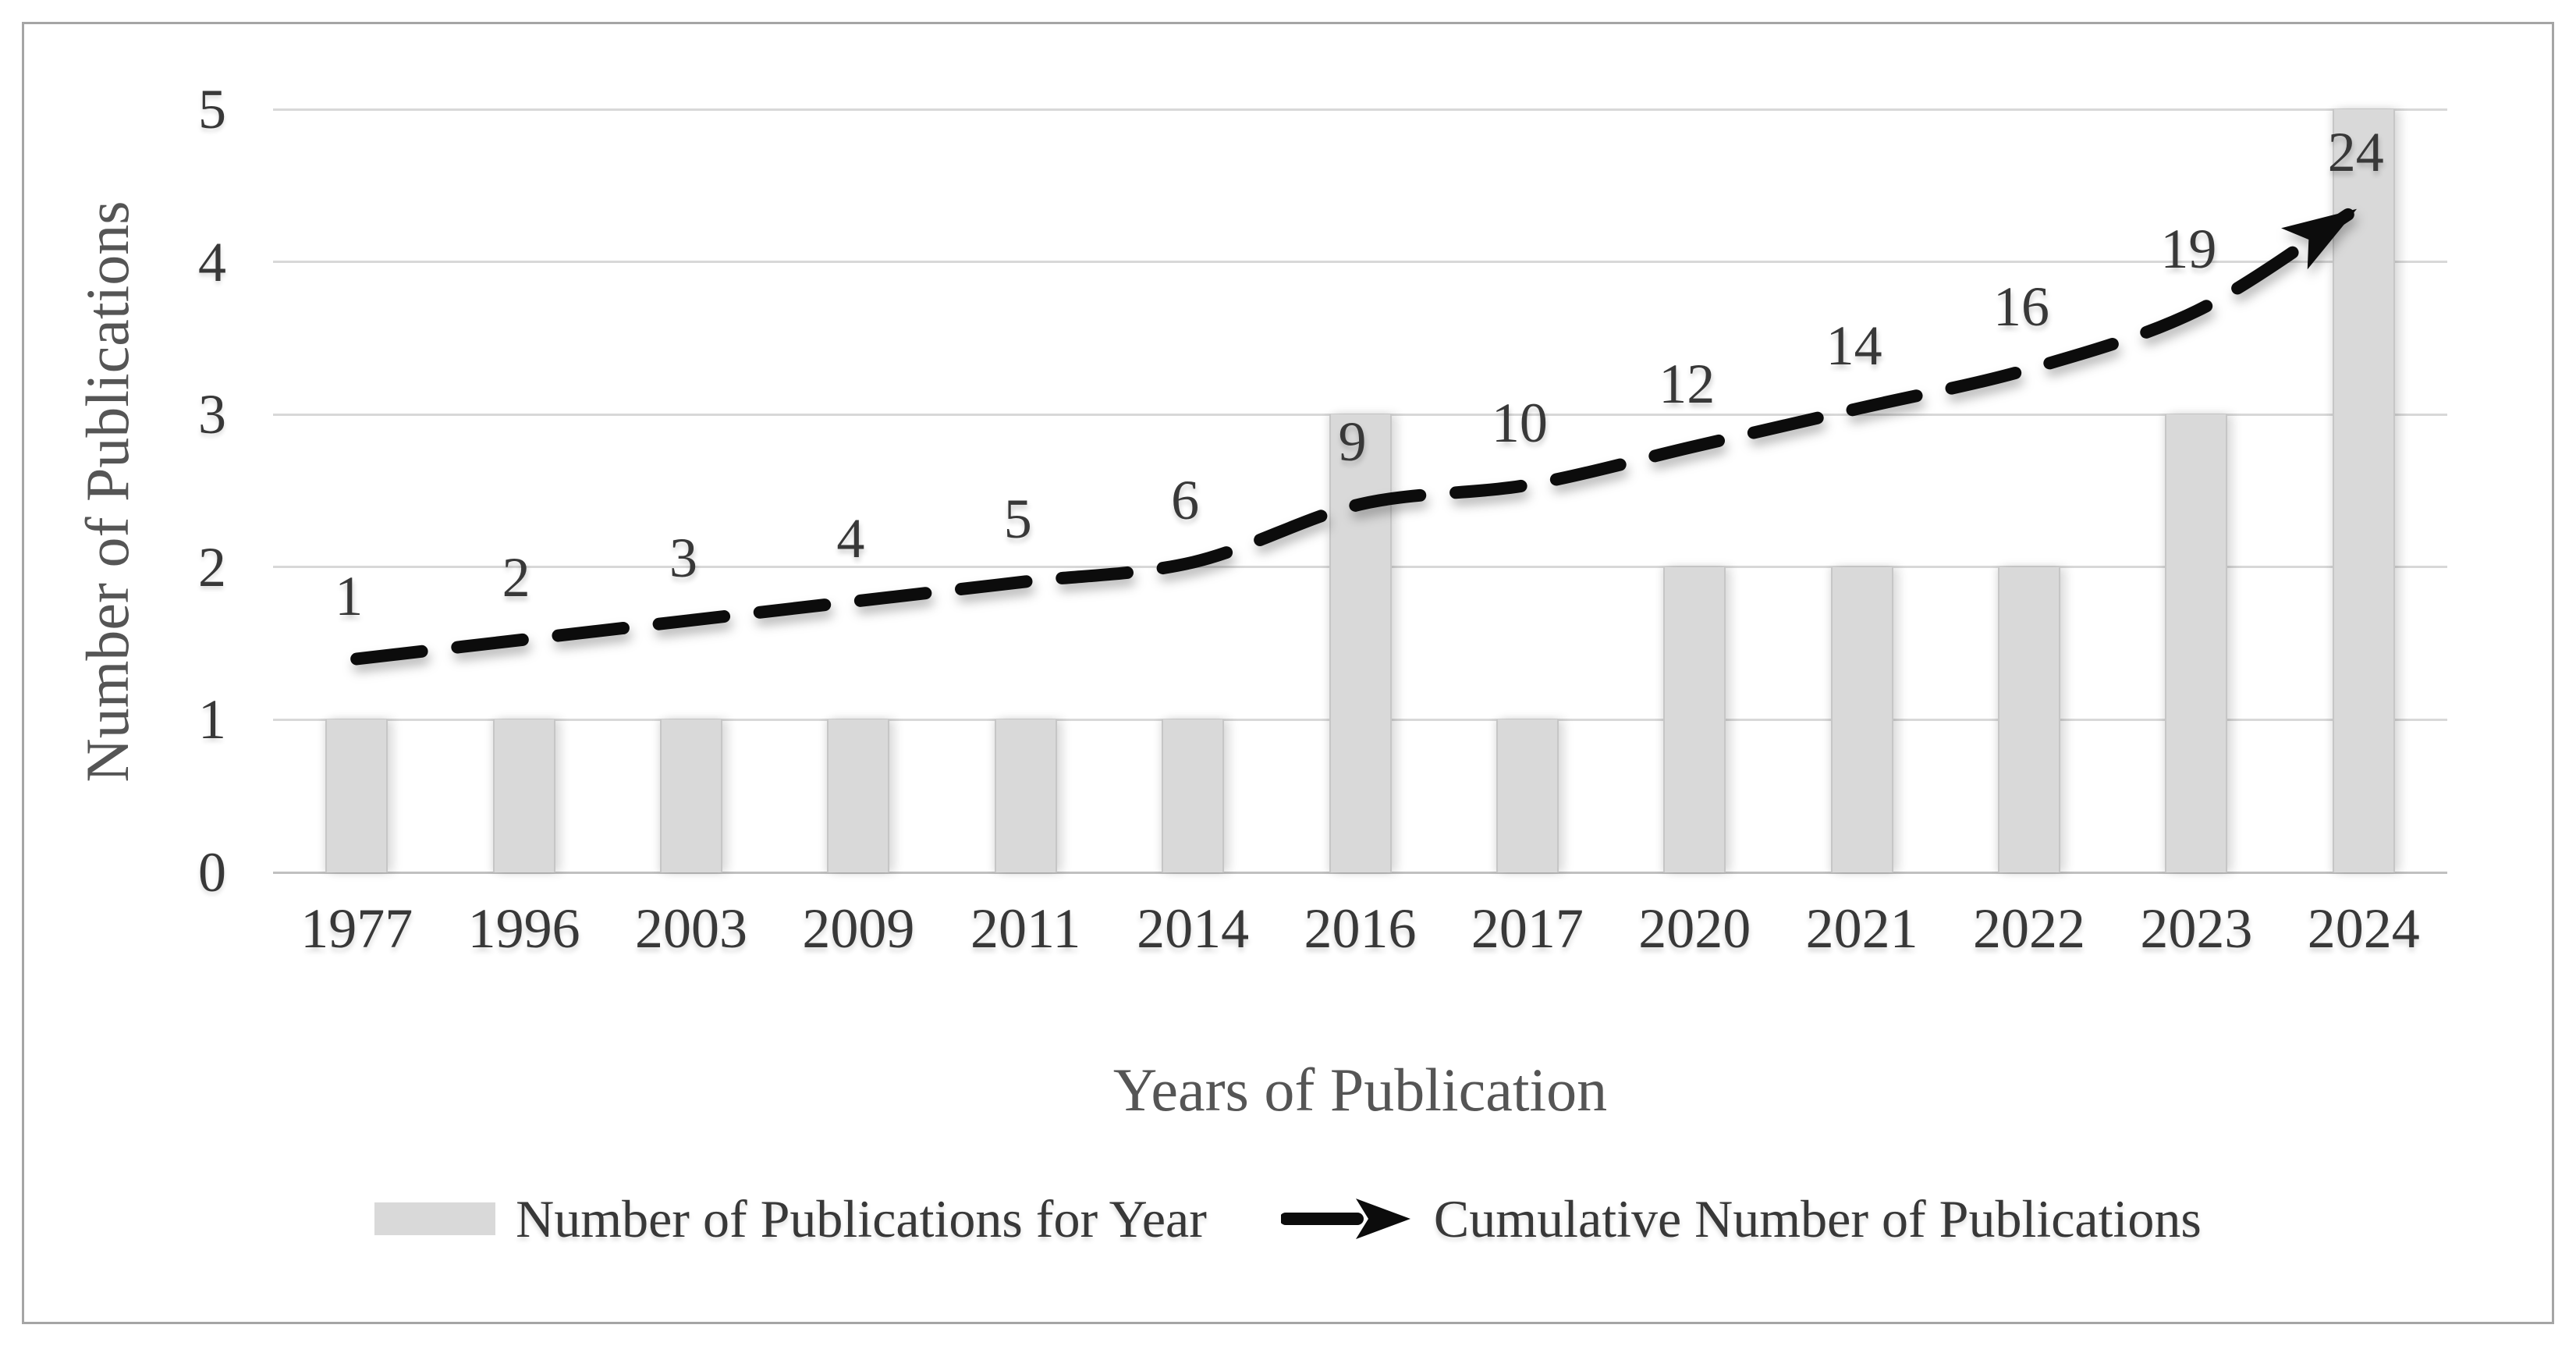 This screenshot has width=2576, height=1346. Describe the element at coordinates (1360, 643) in the screenshot. I see `bar-2016` at that location.